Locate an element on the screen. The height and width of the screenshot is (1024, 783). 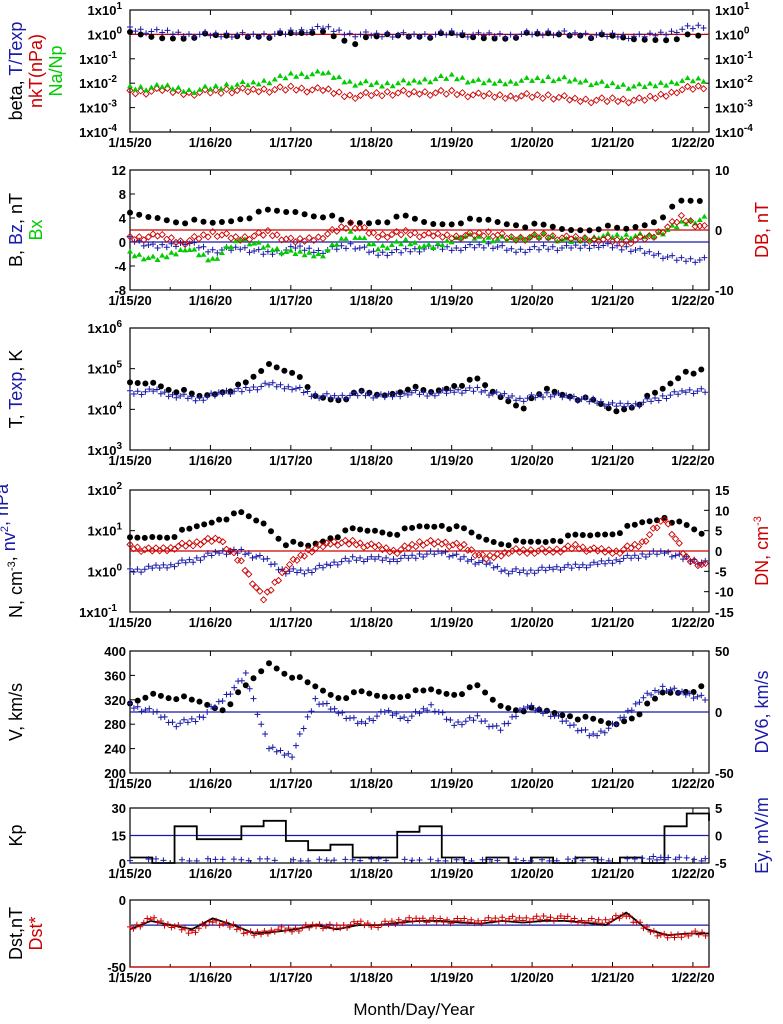
x-tick-label: 1/15/20 is located at coordinates (129, 873).